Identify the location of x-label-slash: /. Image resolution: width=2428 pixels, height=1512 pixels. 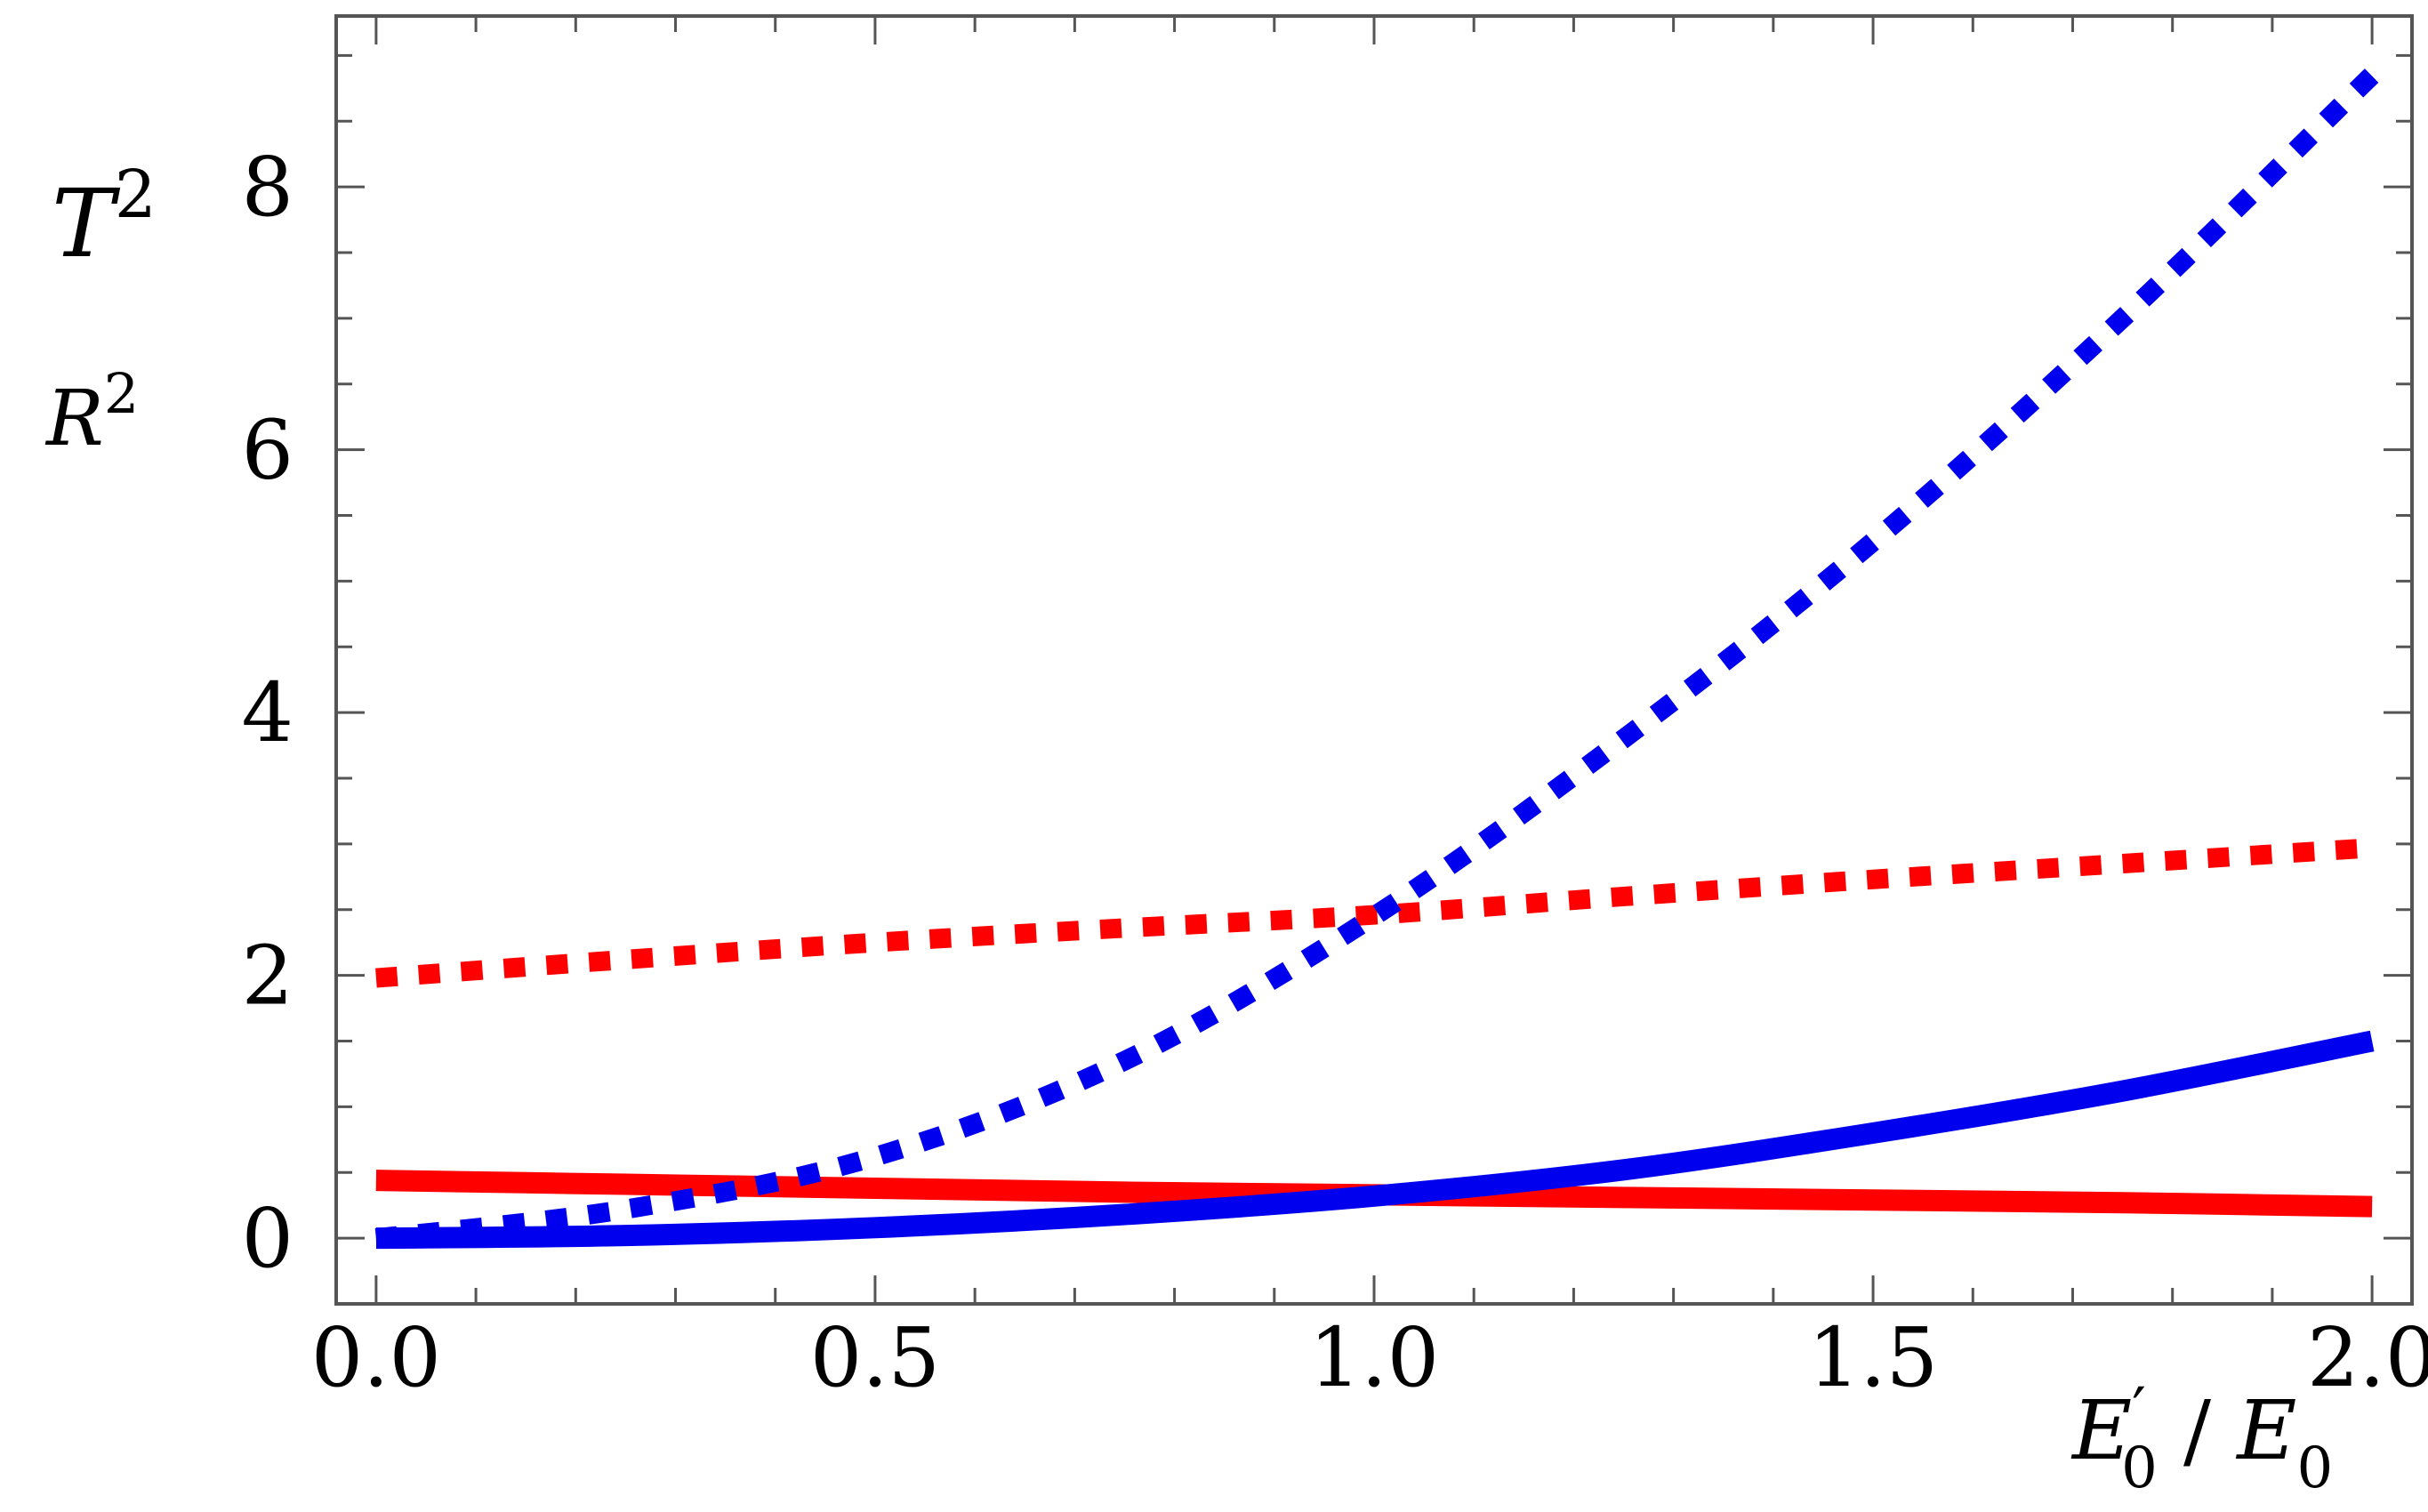
(2197, 1430).